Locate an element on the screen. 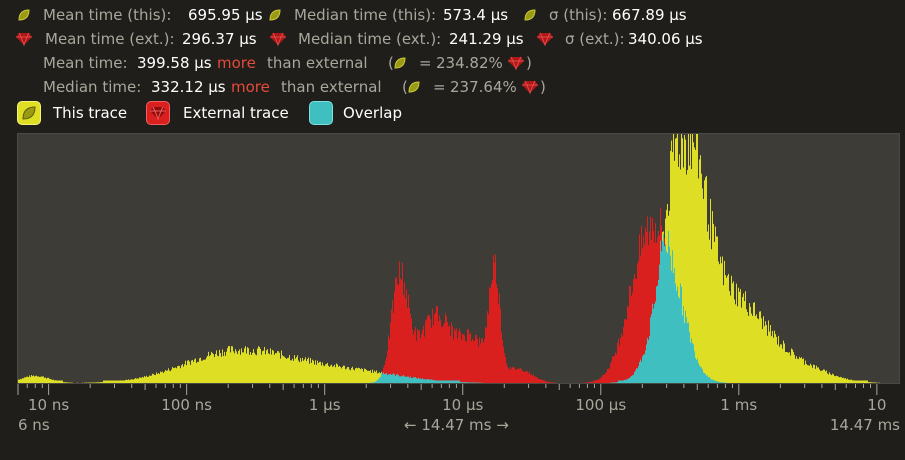 This screenshot has height=460, width=905. leaf-icon is located at coordinates (29, 113).